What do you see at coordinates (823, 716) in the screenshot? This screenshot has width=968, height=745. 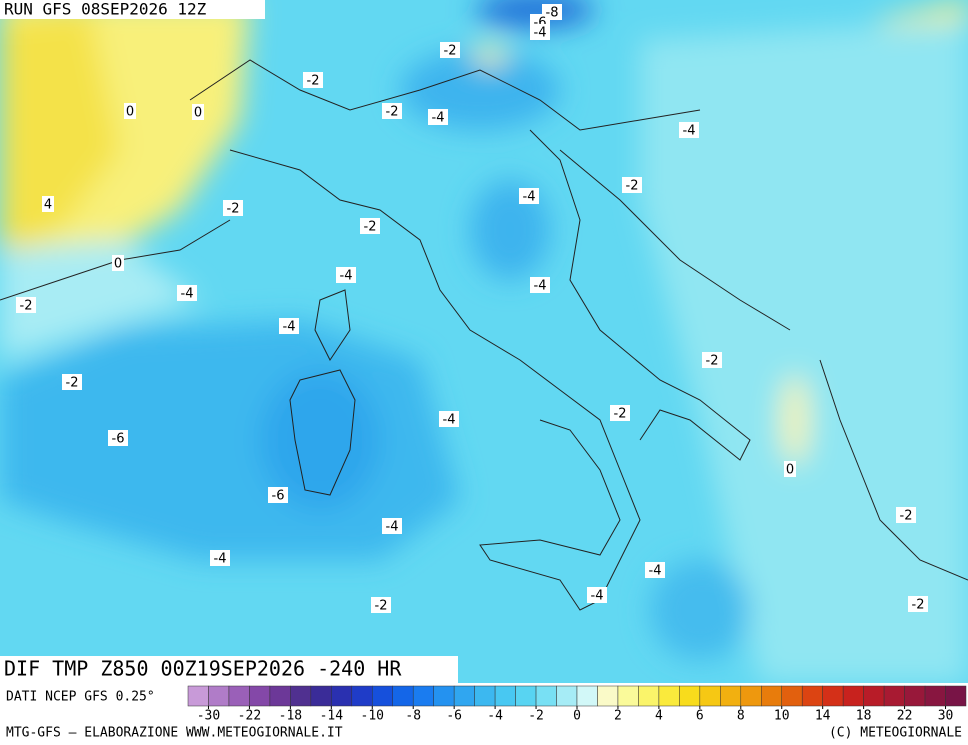 I see `colorbar-tick-label: 14` at bounding box center [823, 716].